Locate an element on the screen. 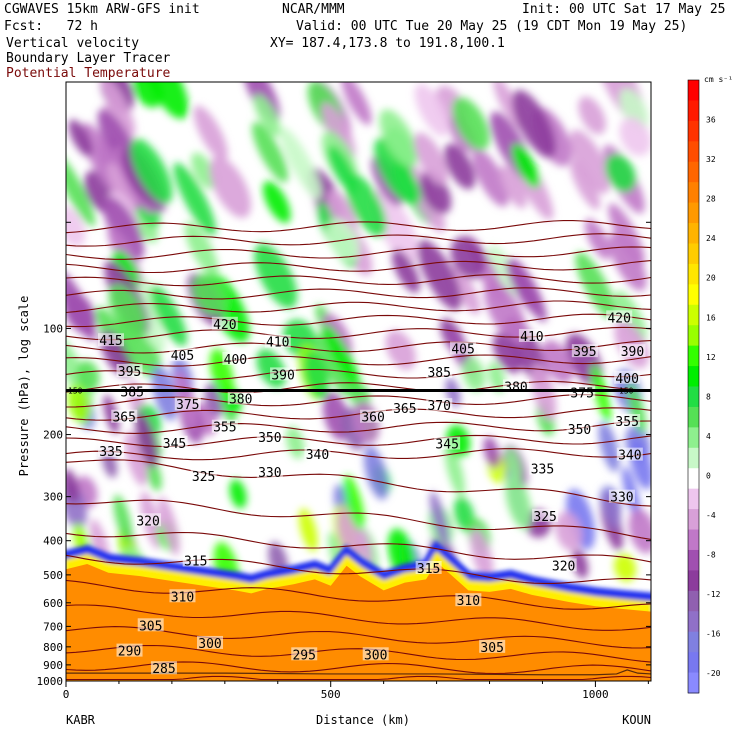 The height and width of the screenshot is (740, 740). colorbar-tick-label: -12 is located at coordinates (713, 594).